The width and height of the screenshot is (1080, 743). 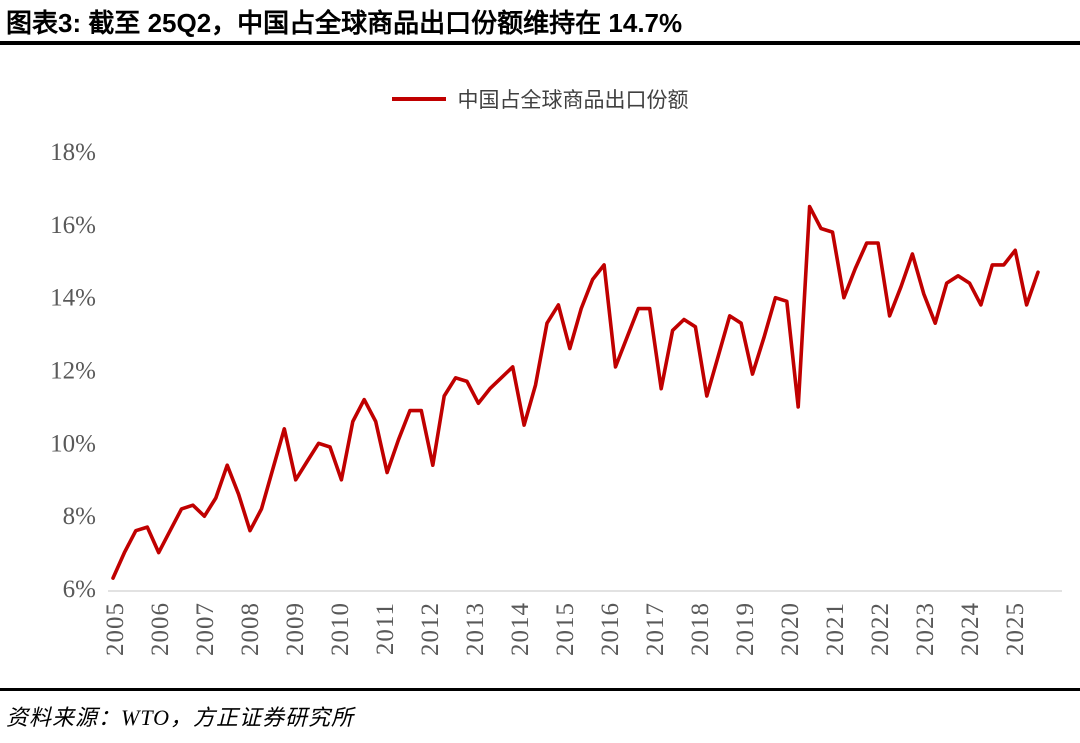 I want to click on chart-legend: 中国占全球商品出口份额, so click(x=540, y=99).